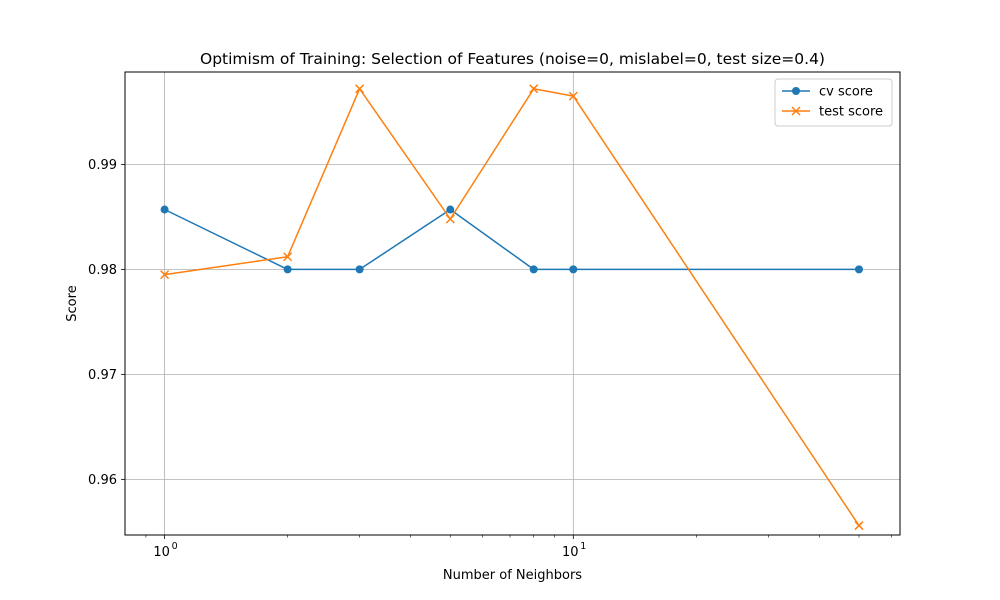  What do you see at coordinates (72, 303) in the screenshot?
I see `y-axis-label: Score` at bounding box center [72, 303].